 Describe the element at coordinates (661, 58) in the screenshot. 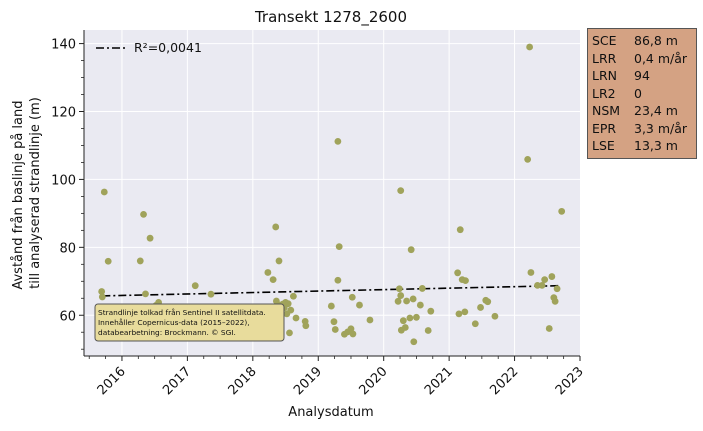

I see `stat-value: 0,4 m/år` at that location.